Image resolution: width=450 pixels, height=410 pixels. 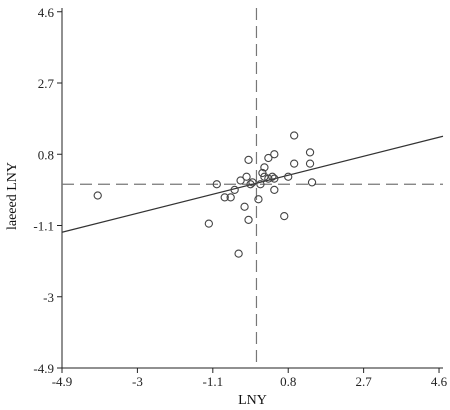 What do you see at coordinates (12, 196) in the screenshot?
I see `y-axis-title: laeeed LNY` at bounding box center [12, 196].